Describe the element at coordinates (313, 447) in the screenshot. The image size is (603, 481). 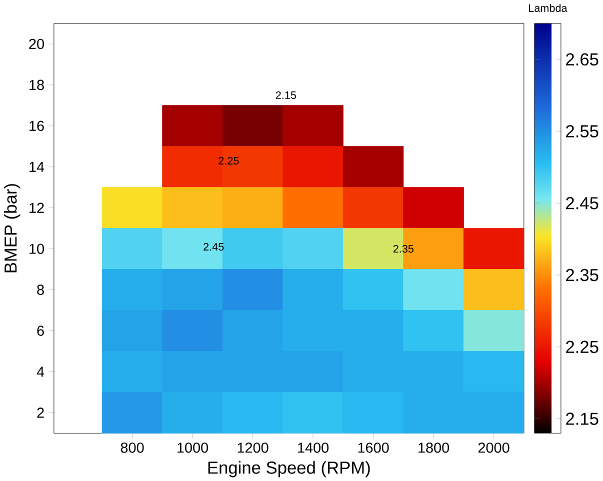
I see `x-tick-label: 1400` at that location.